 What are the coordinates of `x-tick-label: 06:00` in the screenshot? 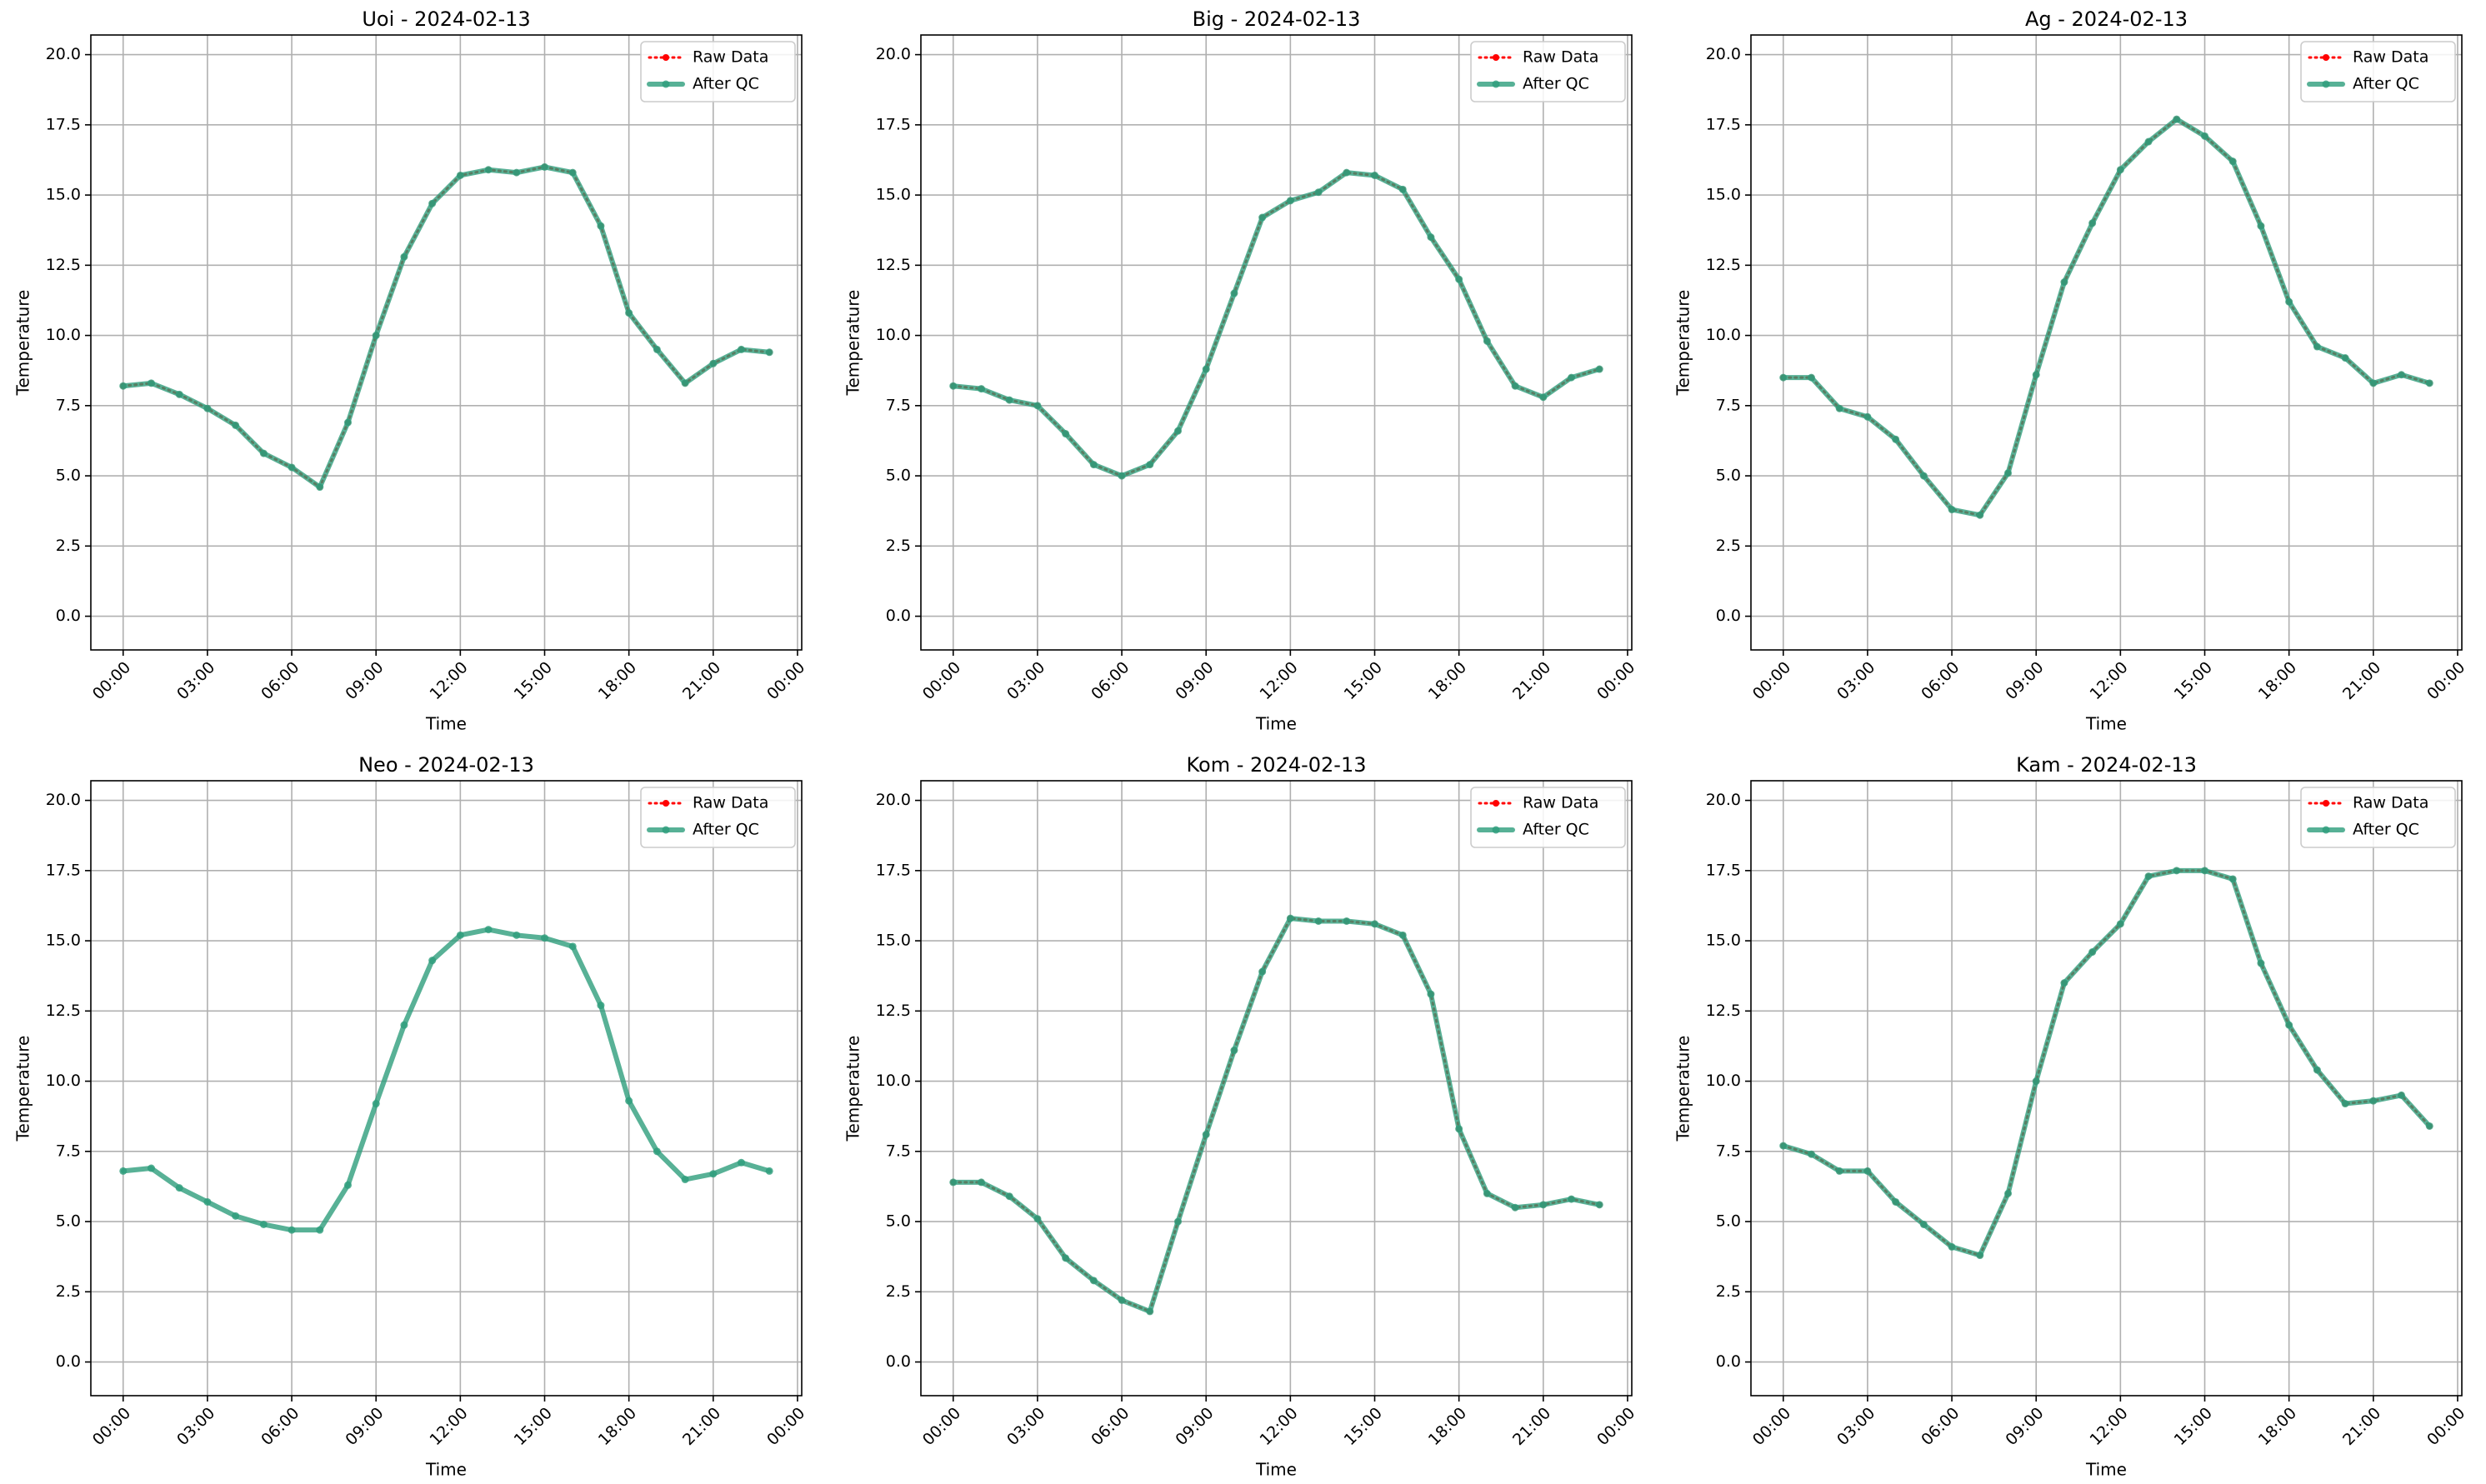 It's located at (281, 1426).